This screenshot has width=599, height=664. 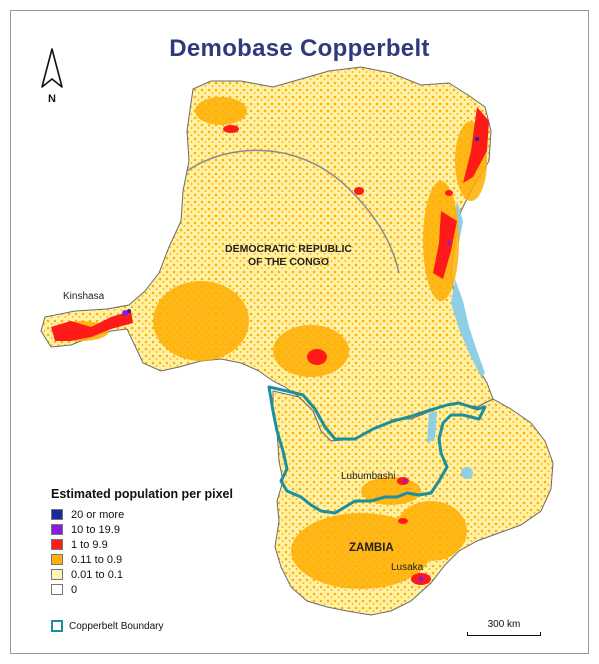 I want to click on city-label-lusaka: Lusaka, so click(x=407, y=567).